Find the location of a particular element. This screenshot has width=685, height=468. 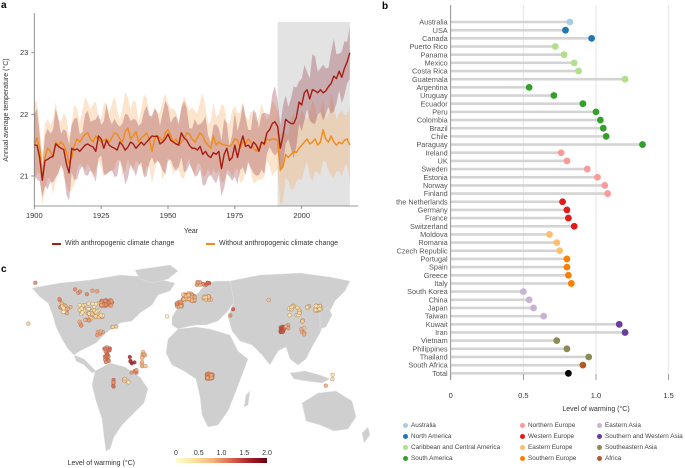

legend-label: Australia is located at coordinates (423, 425).